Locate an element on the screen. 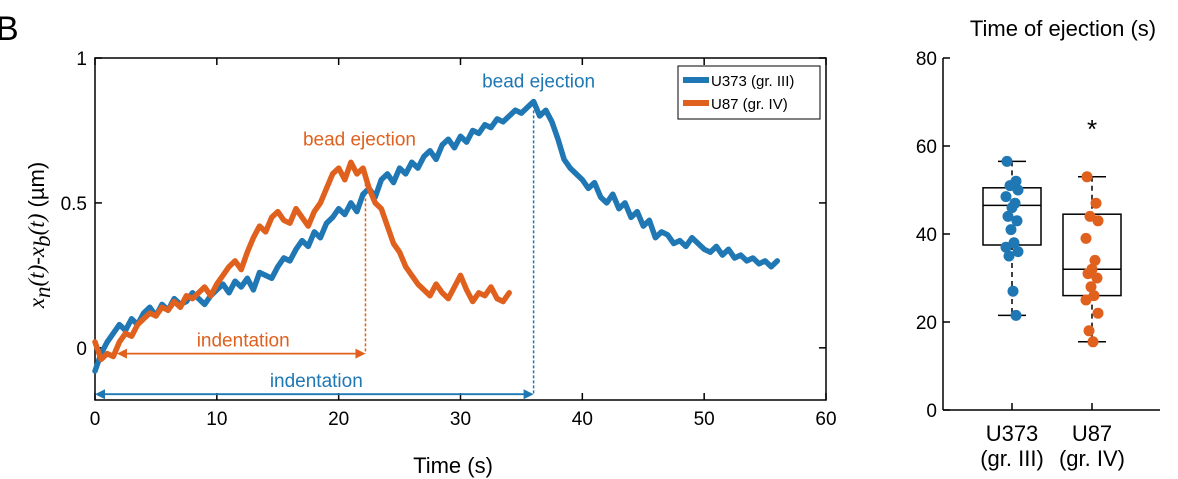 The width and height of the screenshot is (1178, 479). boxplot-y-tick-label: 0 is located at coordinates (931, 411).